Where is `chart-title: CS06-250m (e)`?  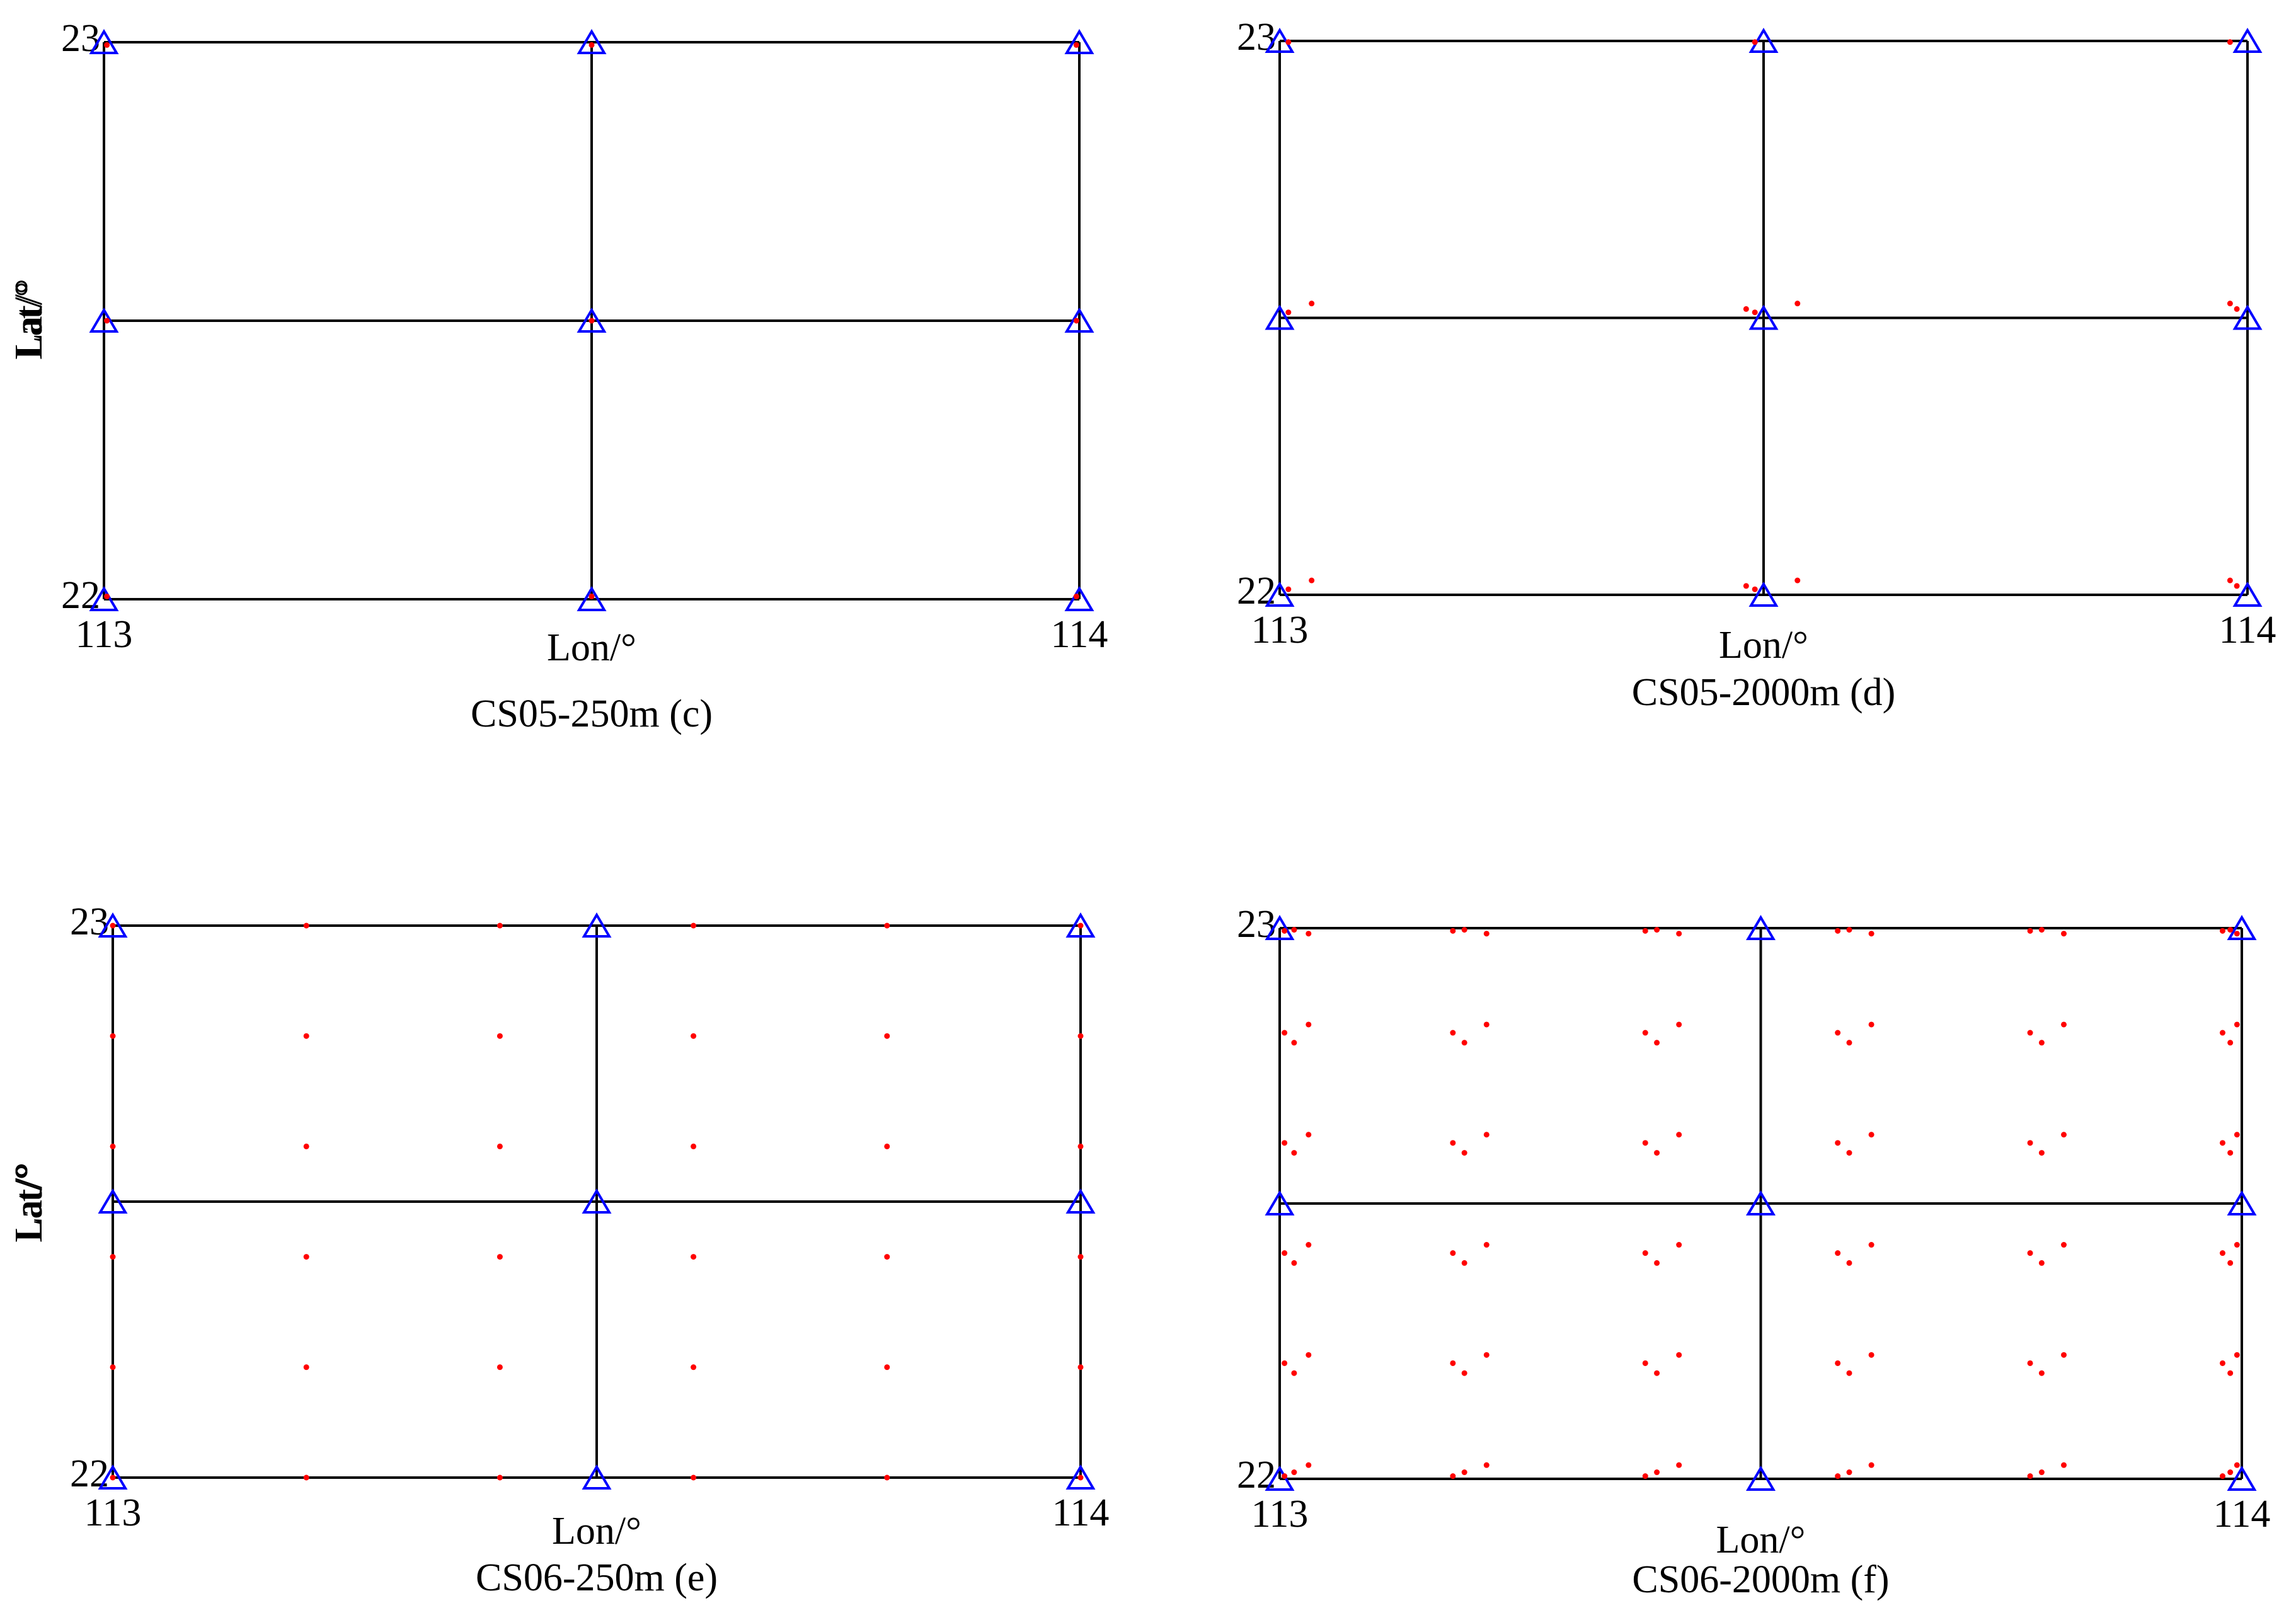 chart-title: CS06-250m (e) is located at coordinates (597, 1577).